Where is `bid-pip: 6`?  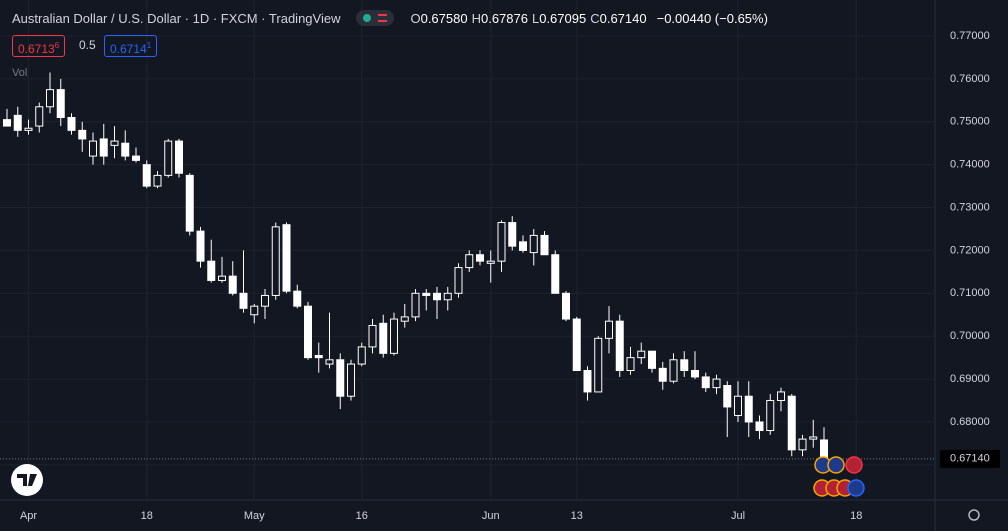 bid-pip: 6 is located at coordinates (57, 45).